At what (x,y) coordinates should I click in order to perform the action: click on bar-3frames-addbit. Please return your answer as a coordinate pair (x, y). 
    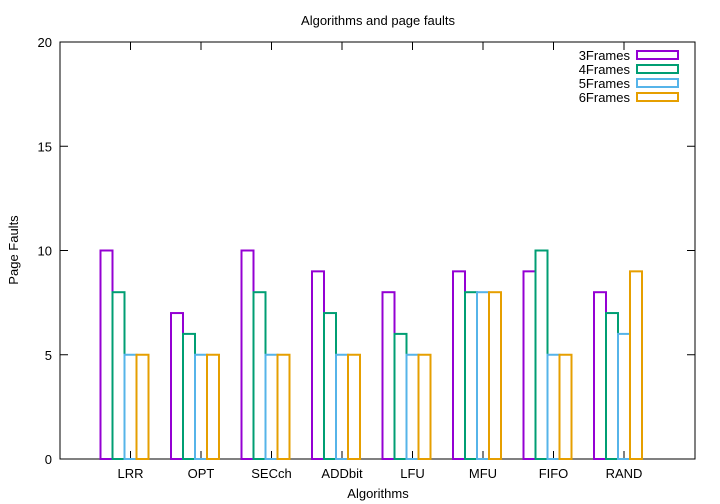
    Looking at the image, I should click on (318, 365).